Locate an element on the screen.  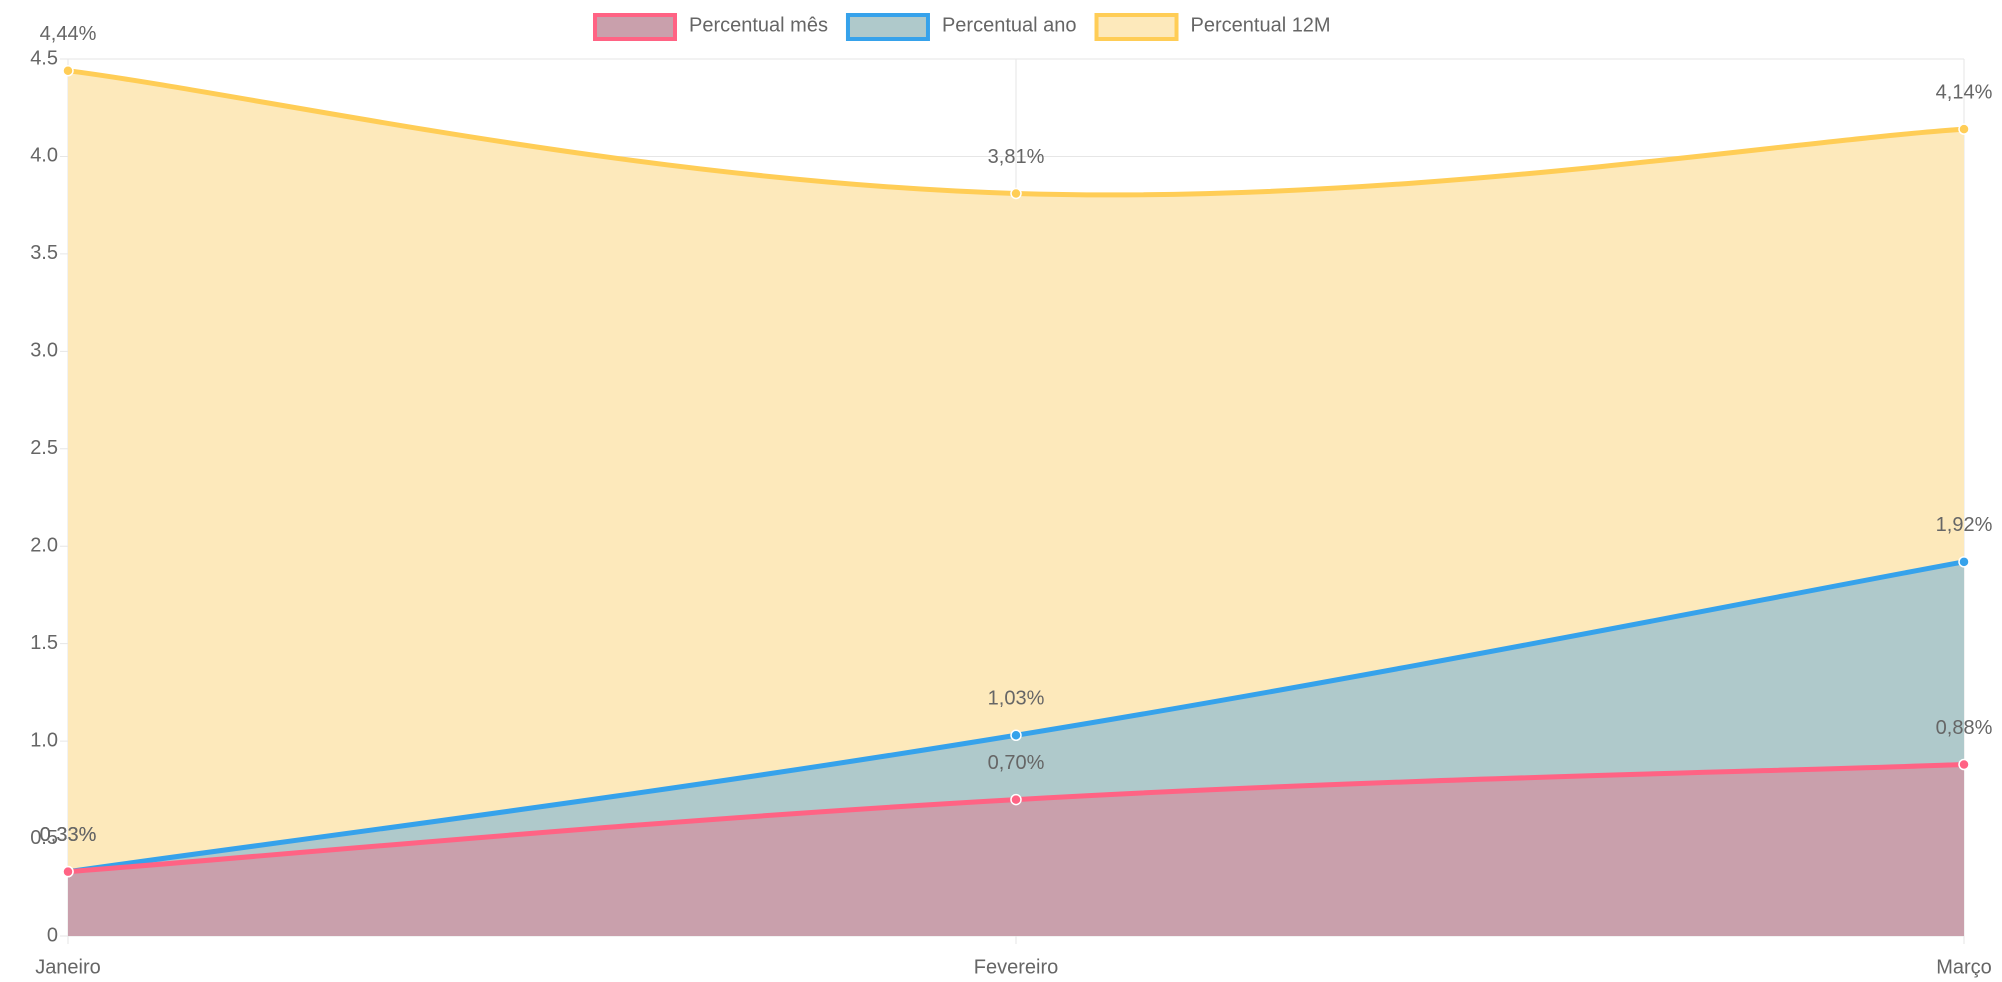
y-tick-label: 0 is located at coordinates (52, 935).